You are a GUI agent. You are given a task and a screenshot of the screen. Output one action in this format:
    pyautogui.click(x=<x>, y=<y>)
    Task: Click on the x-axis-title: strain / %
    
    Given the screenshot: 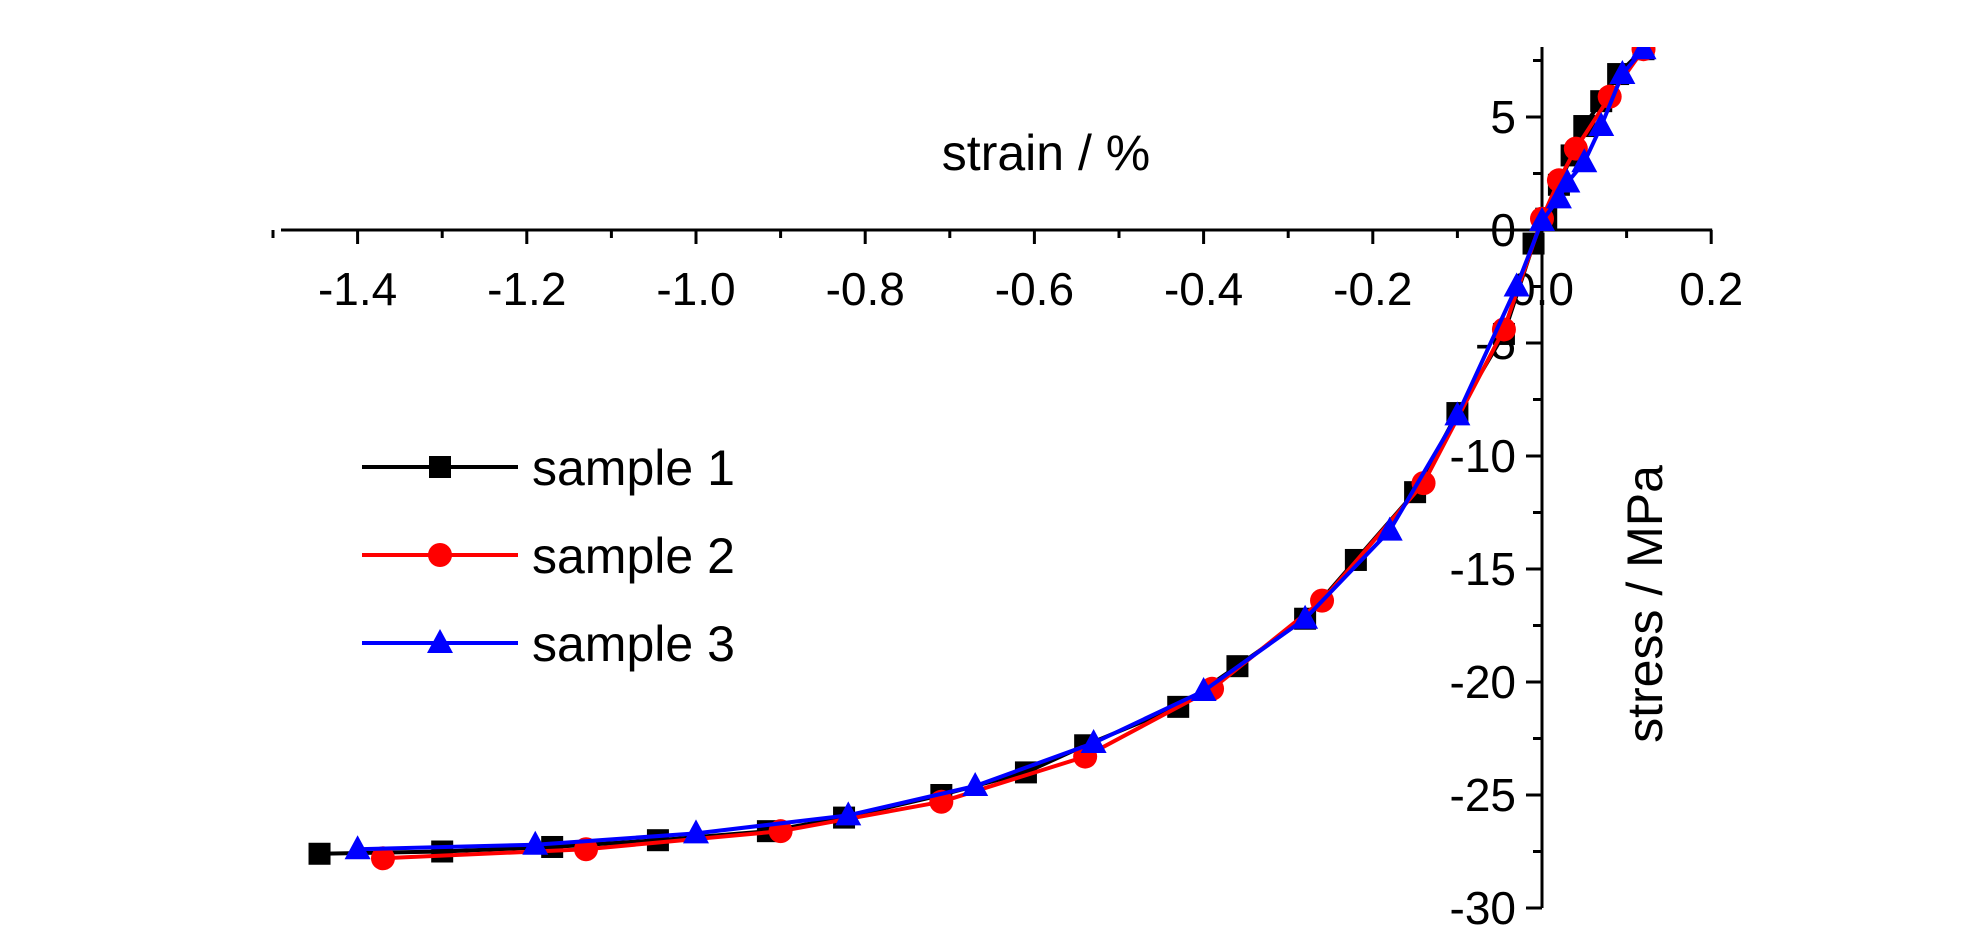 What is the action you would take?
    pyautogui.click(x=1046, y=153)
    